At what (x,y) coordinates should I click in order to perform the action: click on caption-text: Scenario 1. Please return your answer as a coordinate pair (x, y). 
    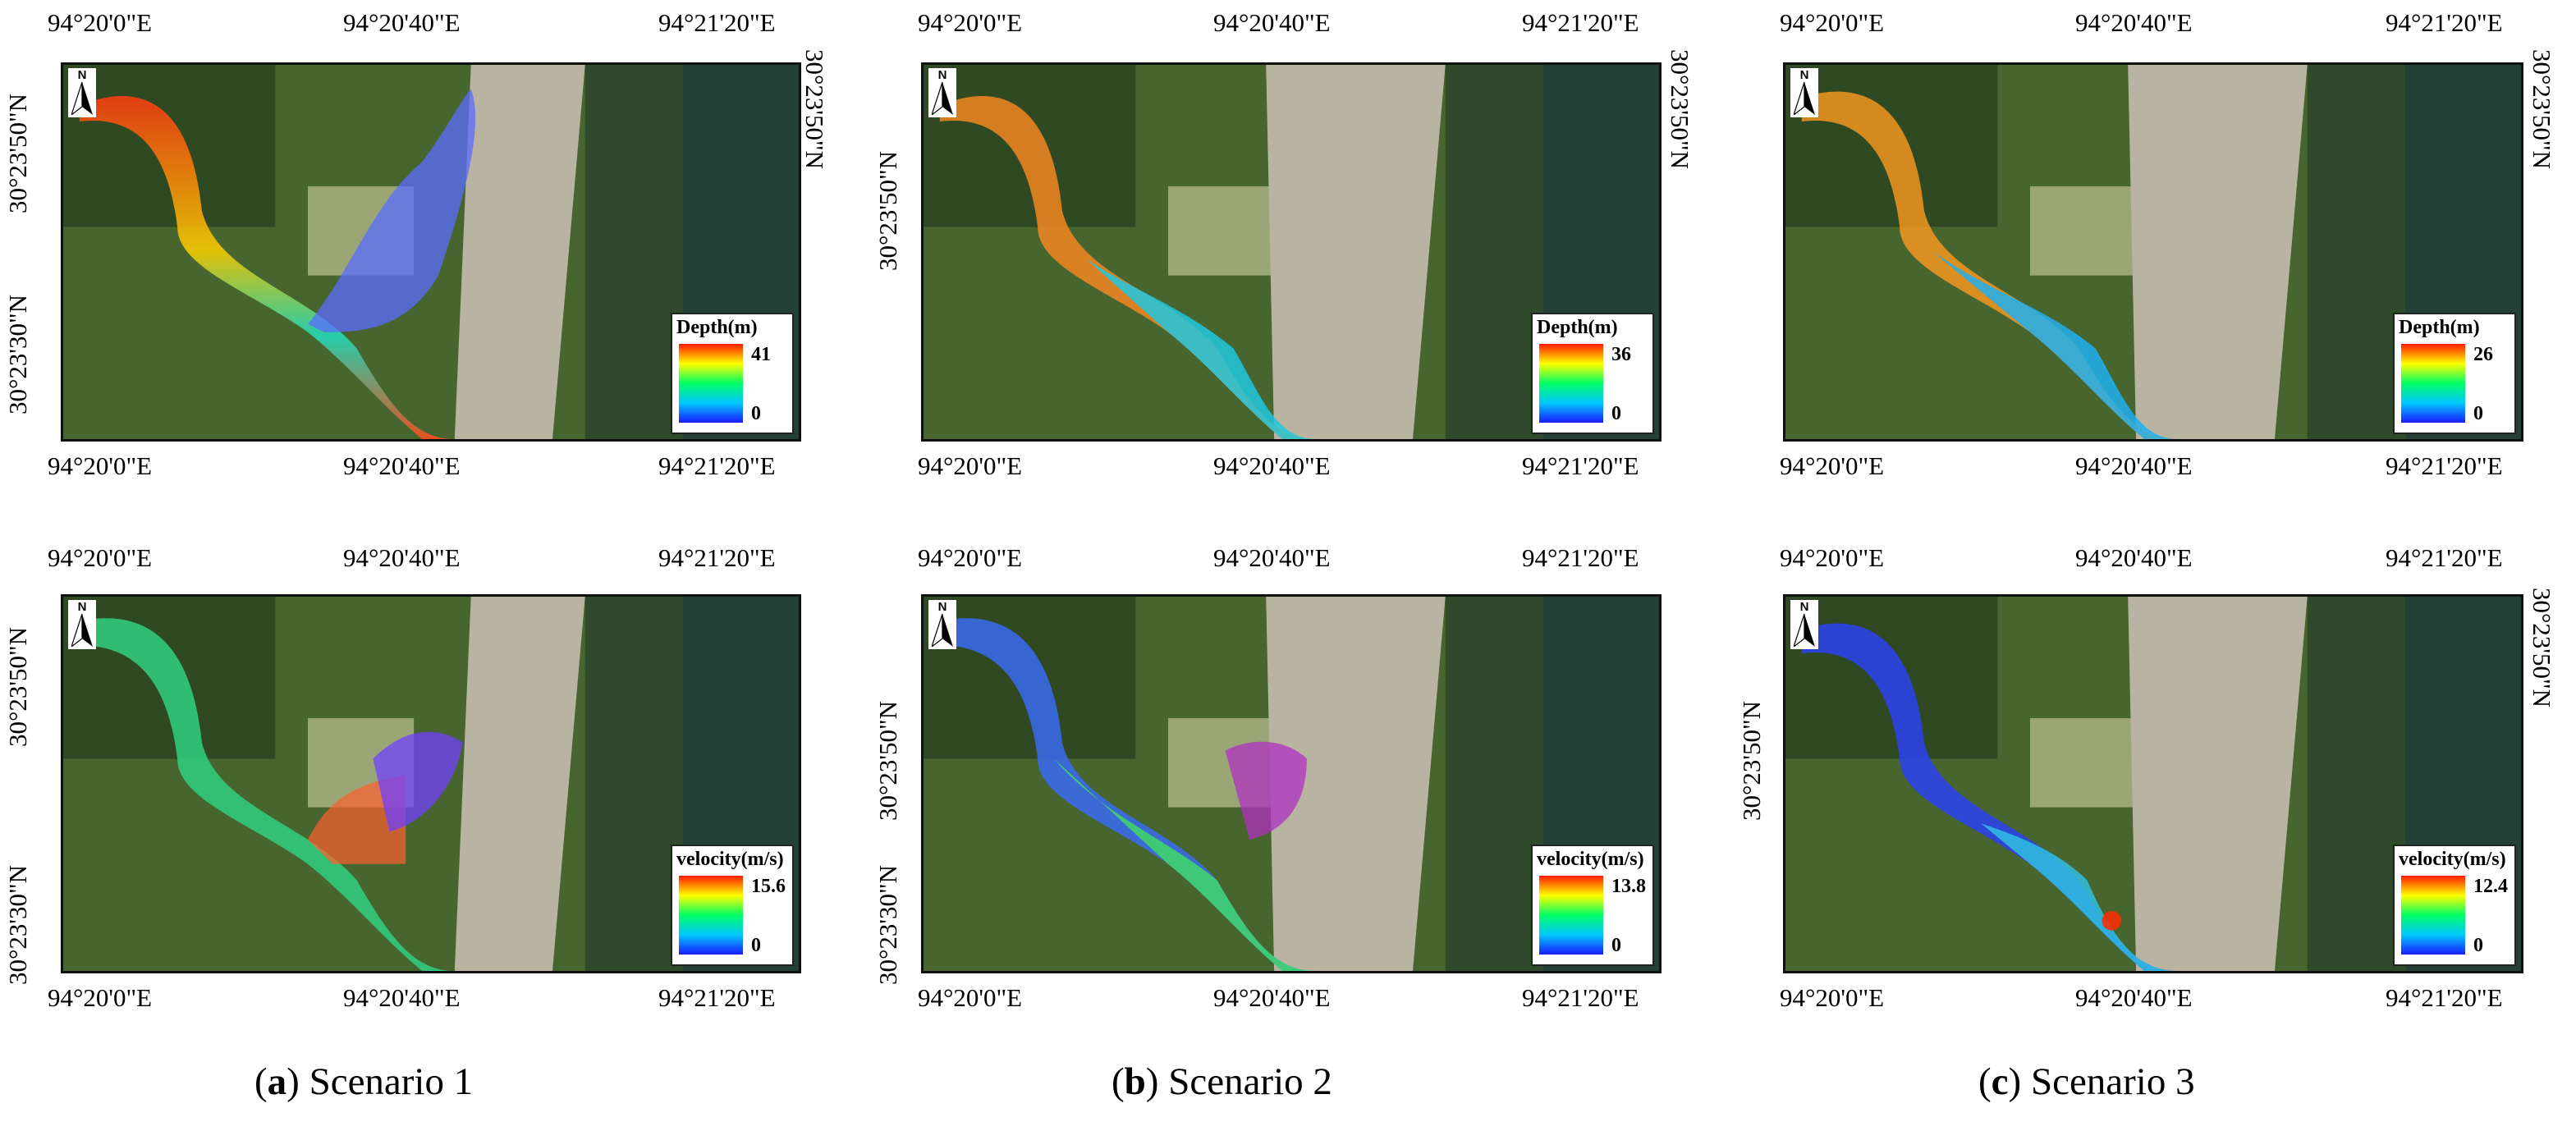
    Looking at the image, I should click on (387, 1081).